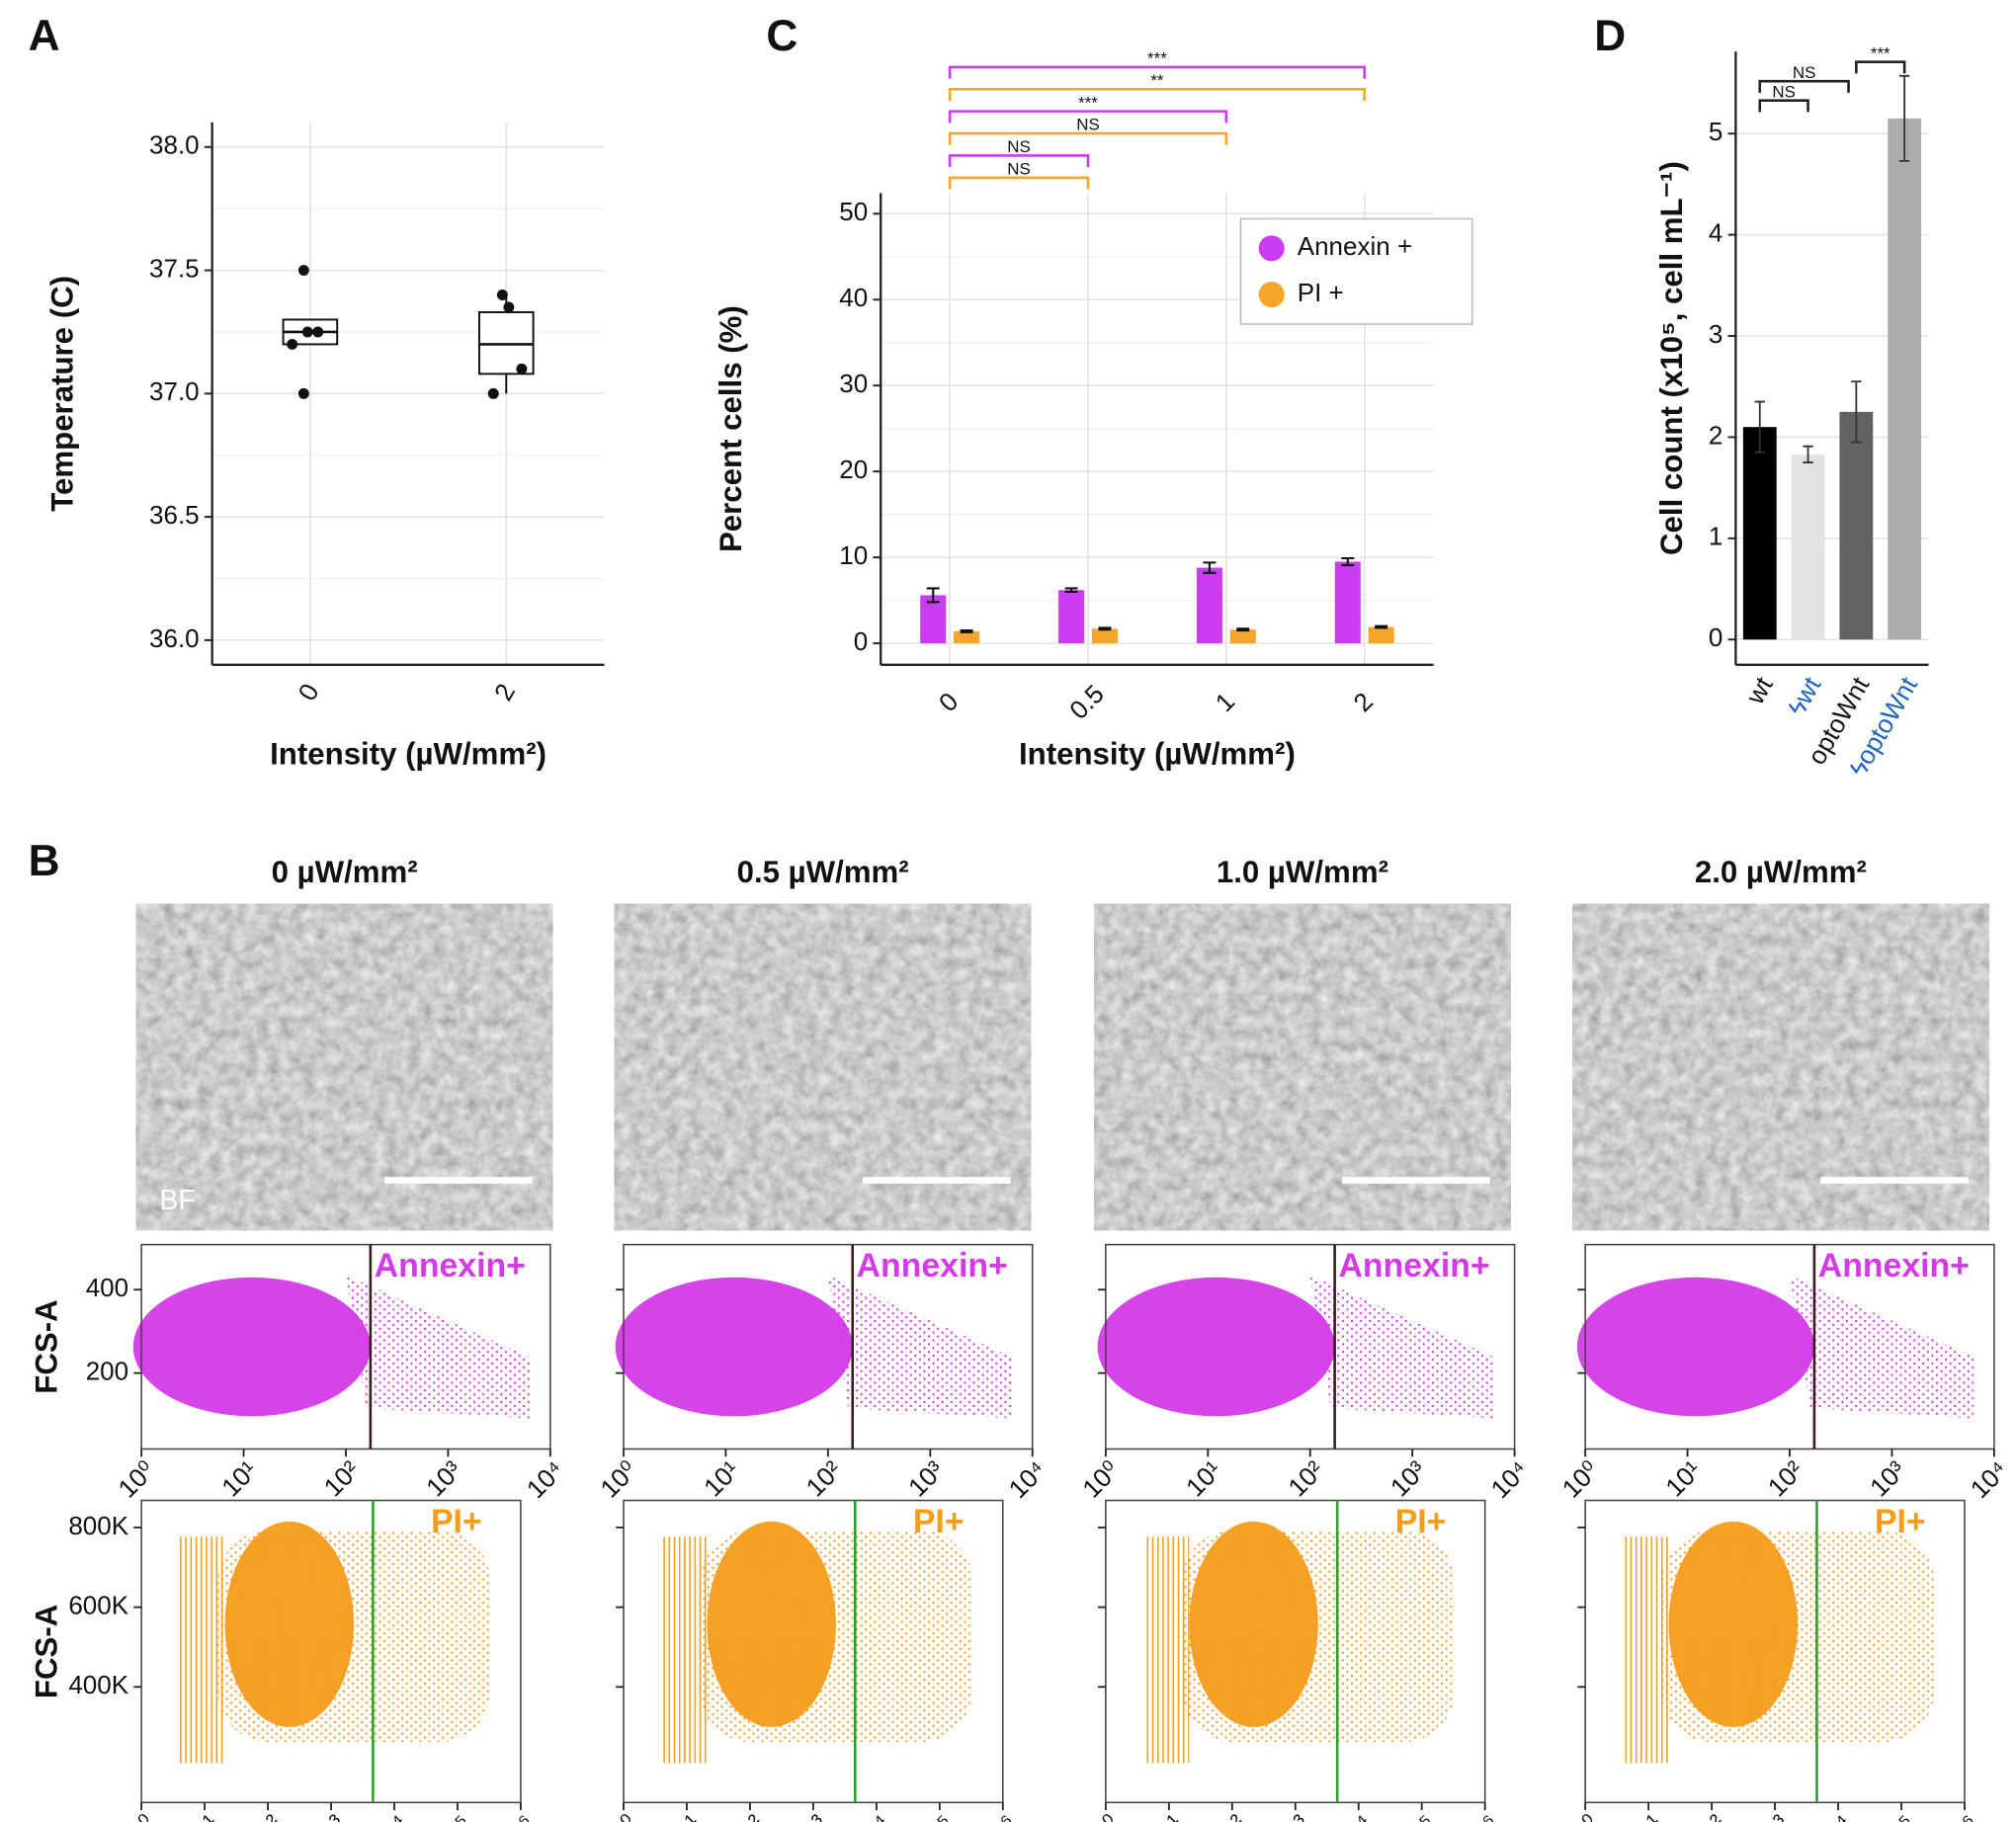 The height and width of the screenshot is (1822, 2016). What do you see at coordinates (1271, 248) in the screenshot?
I see `legend-marker` at bounding box center [1271, 248].